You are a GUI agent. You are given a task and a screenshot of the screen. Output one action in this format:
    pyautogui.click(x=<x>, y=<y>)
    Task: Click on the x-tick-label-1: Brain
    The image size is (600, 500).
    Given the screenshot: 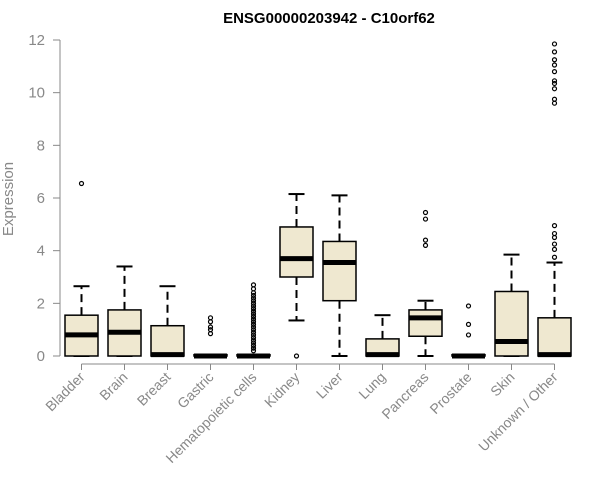 What is the action you would take?
    pyautogui.click(x=113, y=386)
    